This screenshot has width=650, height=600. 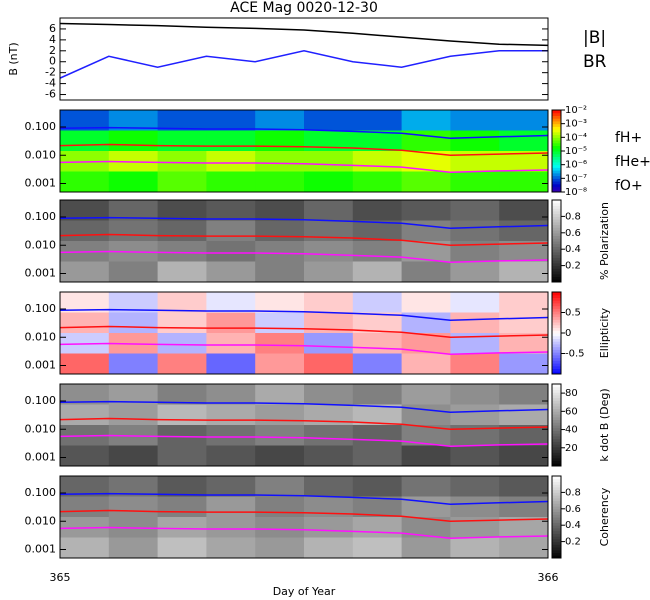 I want to click on colorbar-label: % Polarization, so click(x=604, y=241).